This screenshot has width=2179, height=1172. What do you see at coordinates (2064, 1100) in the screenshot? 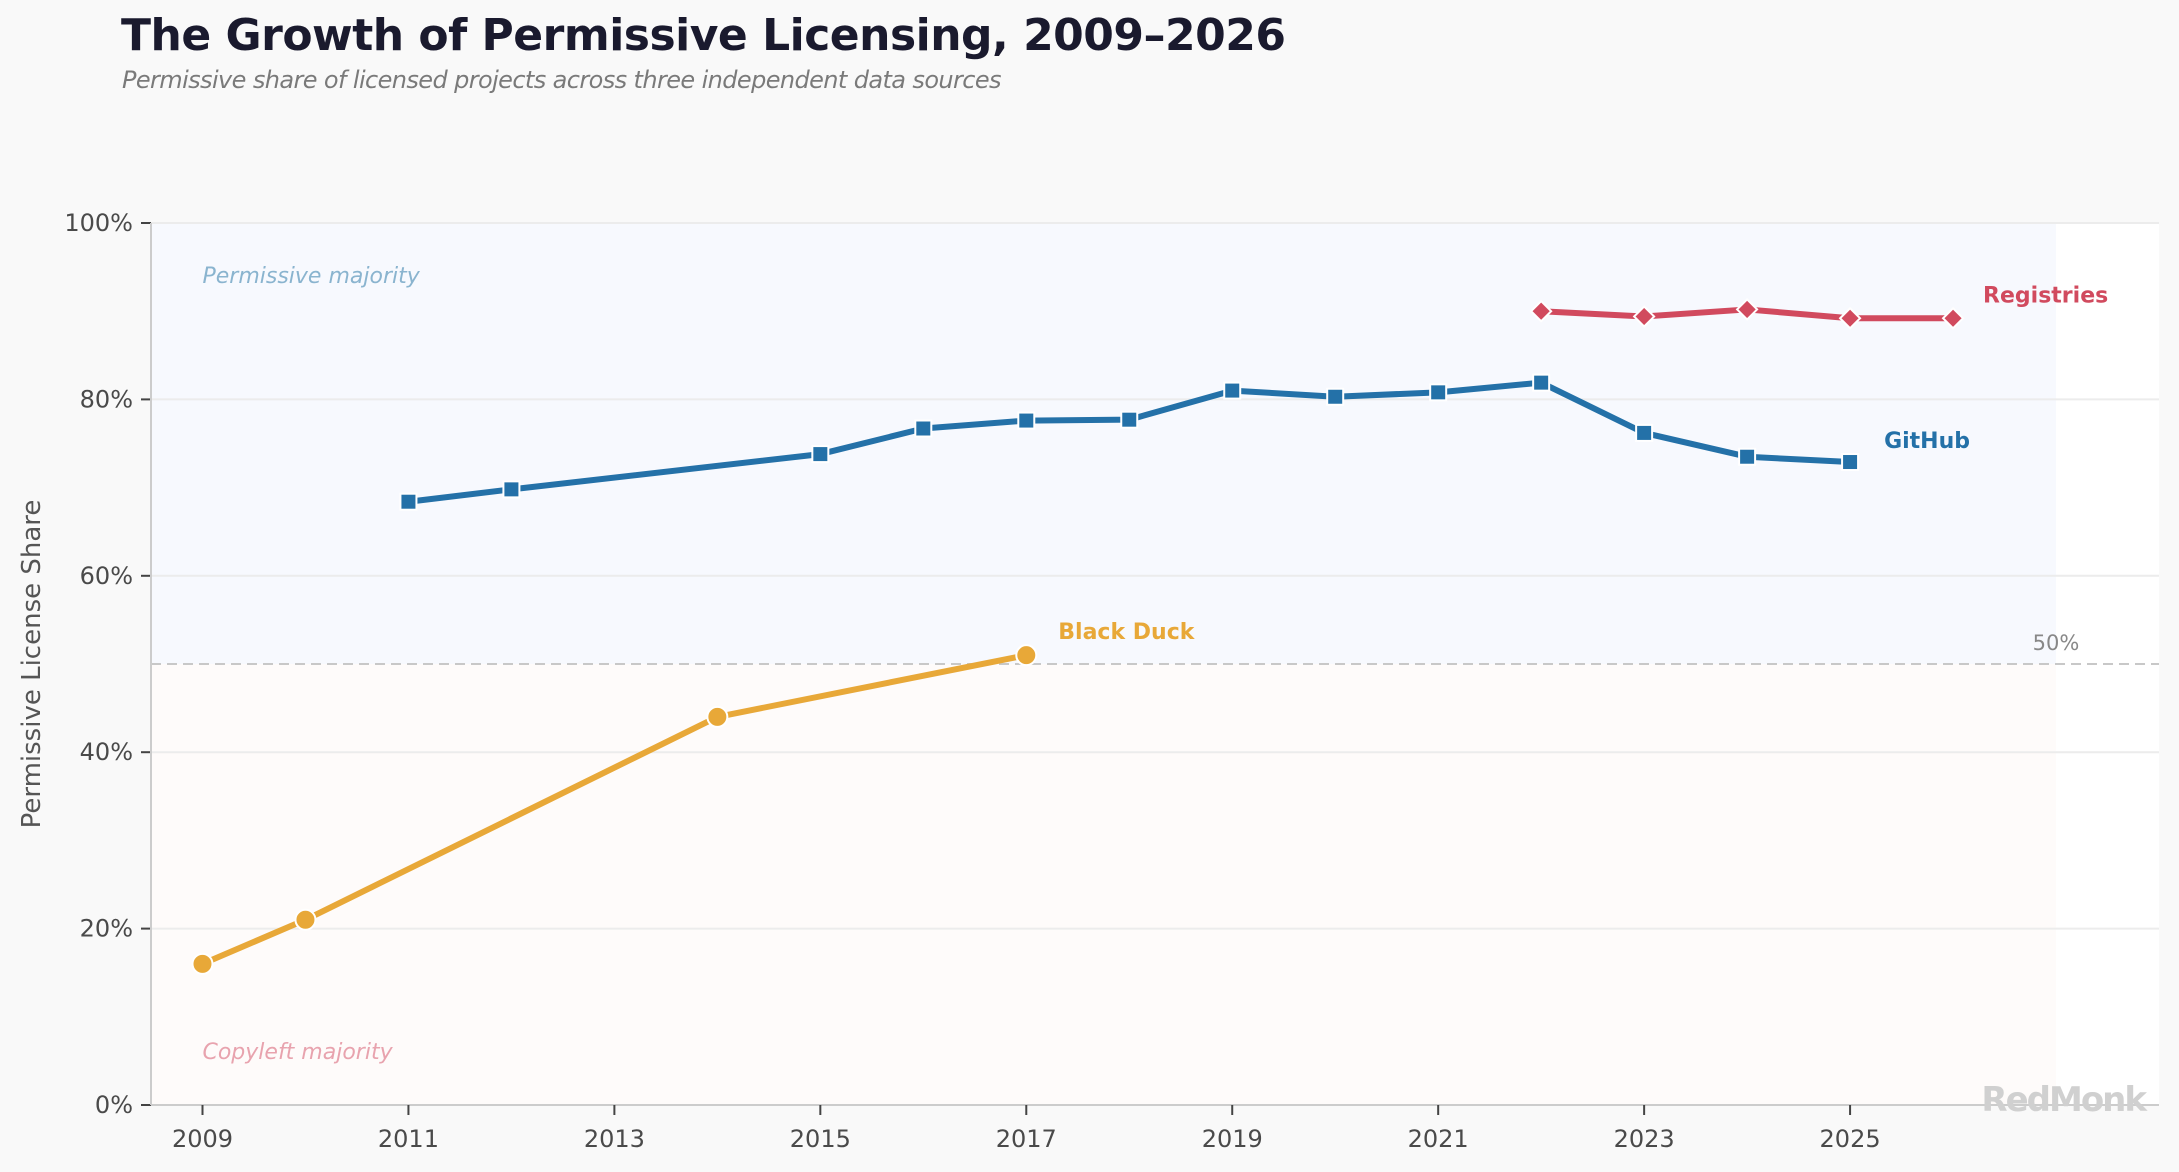
I see `watermark-logo: RedMonk` at bounding box center [2064, 1100].